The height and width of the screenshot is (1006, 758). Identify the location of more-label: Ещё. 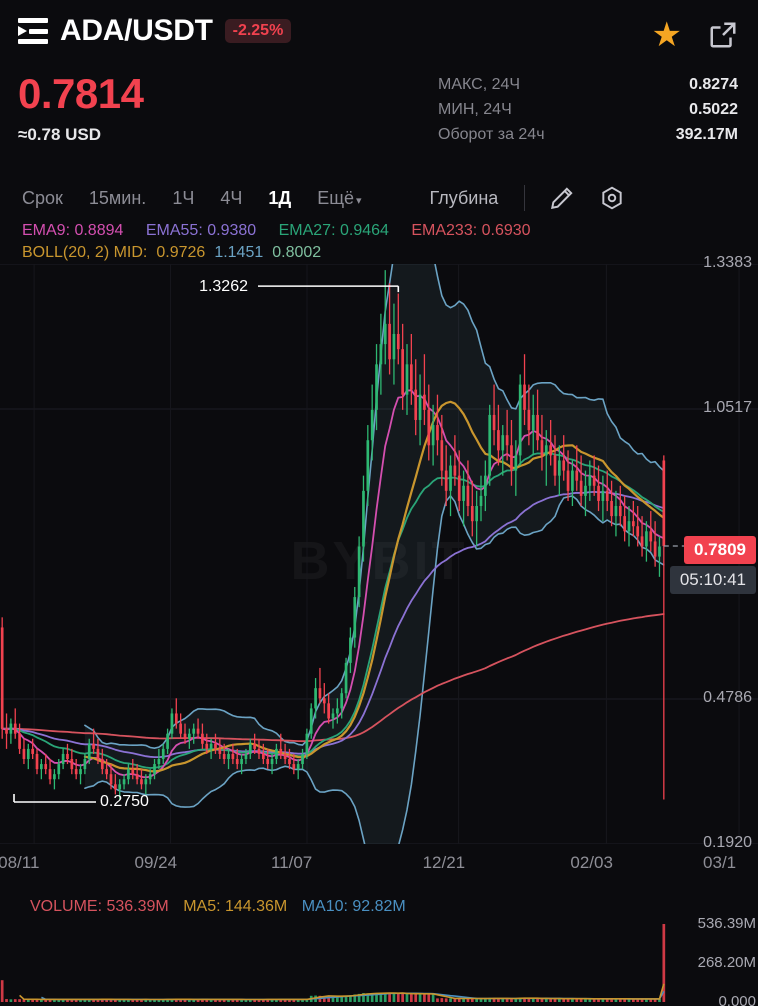
(336, 197).